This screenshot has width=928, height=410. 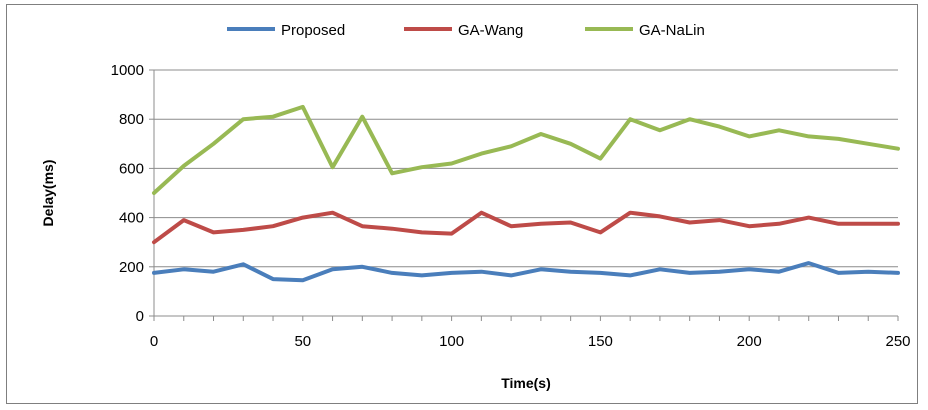 What do you see at coordinates (451, 341) in the screenshot?
I see `x-tick-label: 100` at bounding box center [451, 341].